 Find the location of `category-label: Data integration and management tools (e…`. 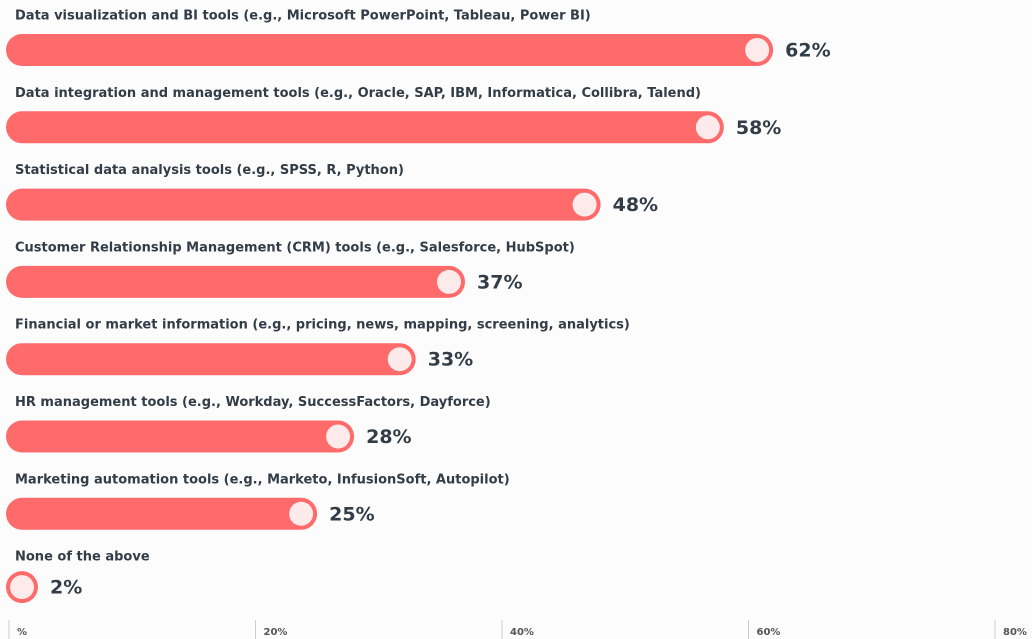

category-label: Data integration and management tools (e… is located at coordinates (358, 93).